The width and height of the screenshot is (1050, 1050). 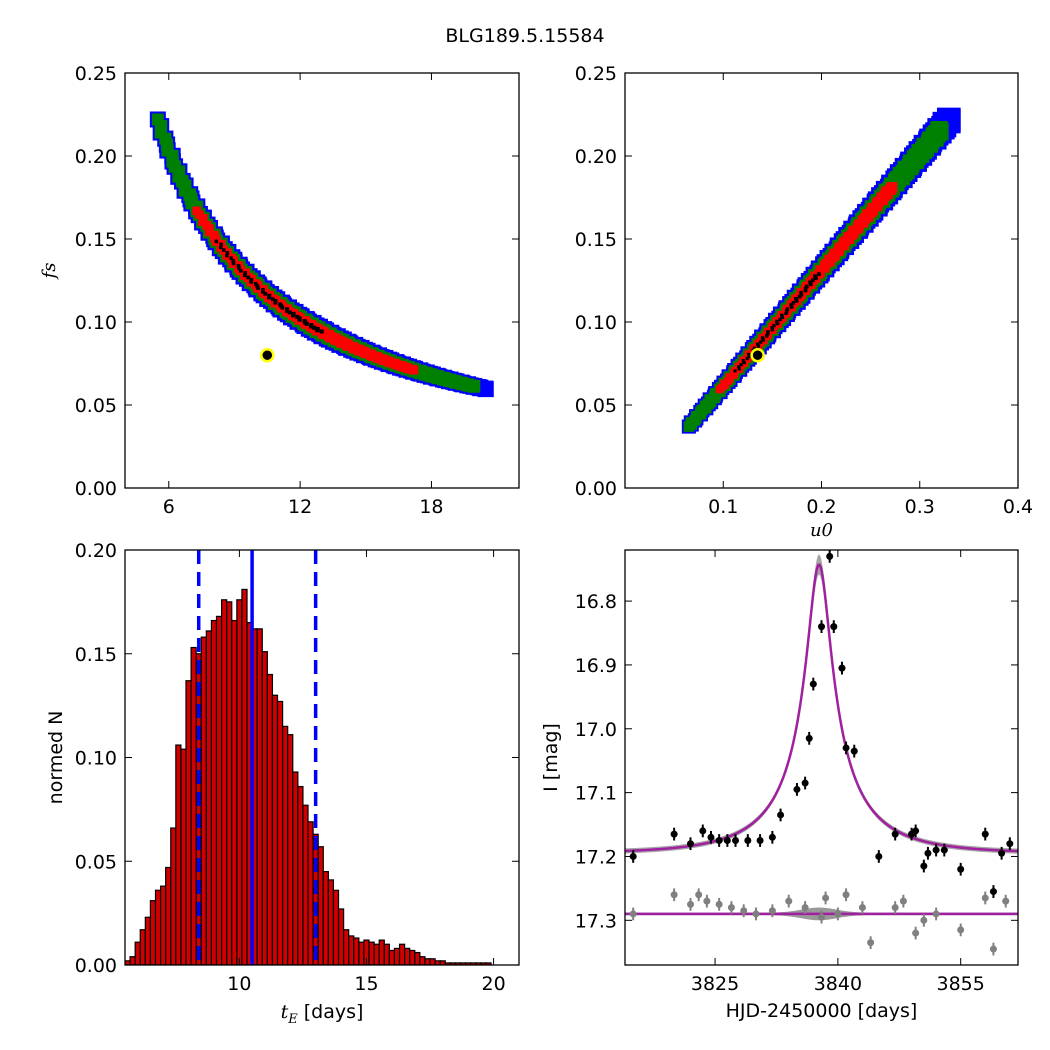 I want to click on bottom-right-ytick-label: 17.3, so click(x=596, y=921).